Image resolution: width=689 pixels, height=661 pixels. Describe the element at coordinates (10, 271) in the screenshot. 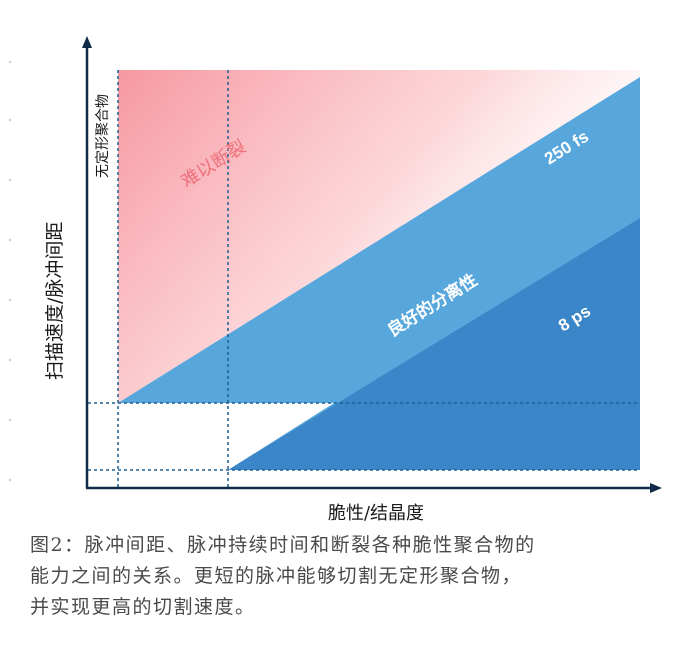

I see `margin-dots` at that location.